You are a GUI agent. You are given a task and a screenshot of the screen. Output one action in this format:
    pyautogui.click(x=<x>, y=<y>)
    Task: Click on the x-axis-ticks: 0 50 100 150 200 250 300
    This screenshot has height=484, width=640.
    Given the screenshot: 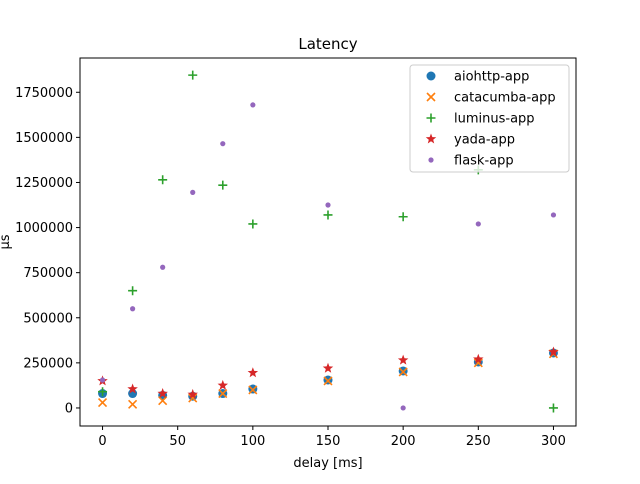 What is the action you would take?
    pyautogui.click(x=332, y=437)
    